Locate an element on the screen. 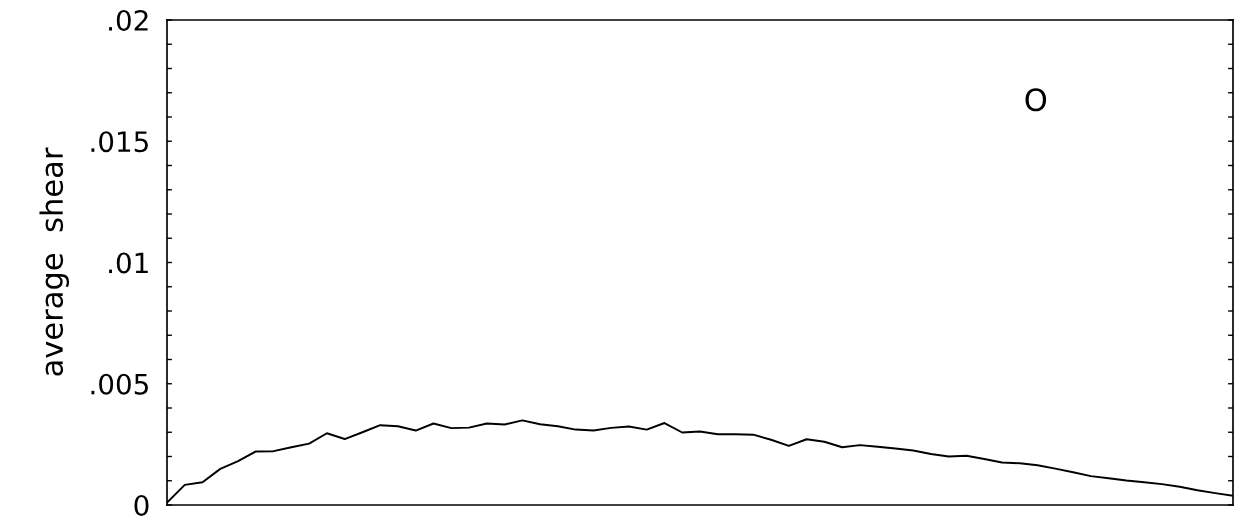 This screenshot has height=517, width=1247. y-axis-title: average shear is located at coordinates (54, 261).